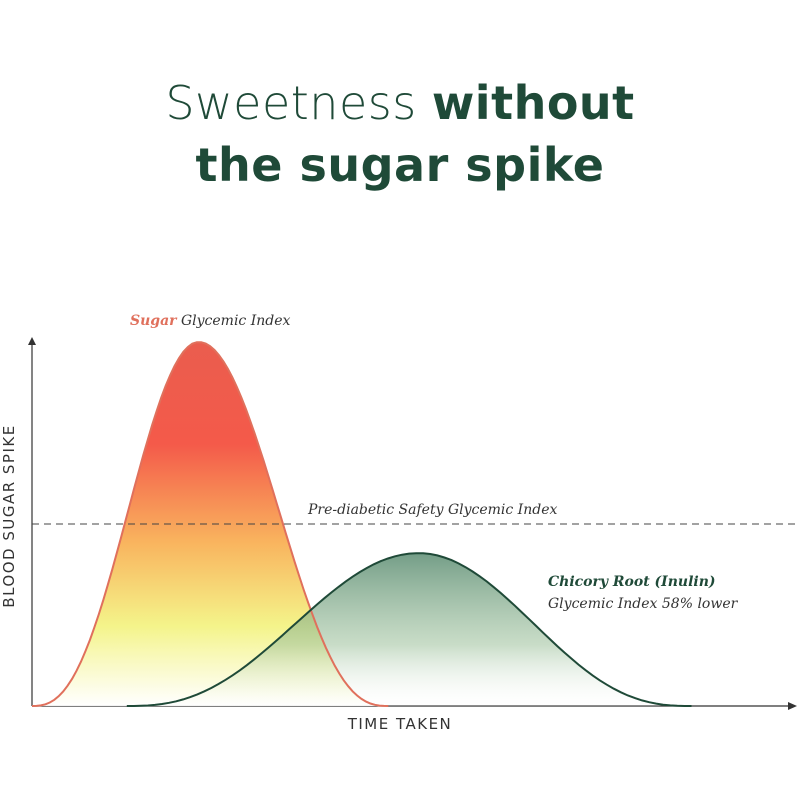 This screenshot has width=800, height=800. What do you see at coordinates (400, 165) in the screenshot?
I see `headline-line-2: the sugar spike` at bounding box center [400, 165].